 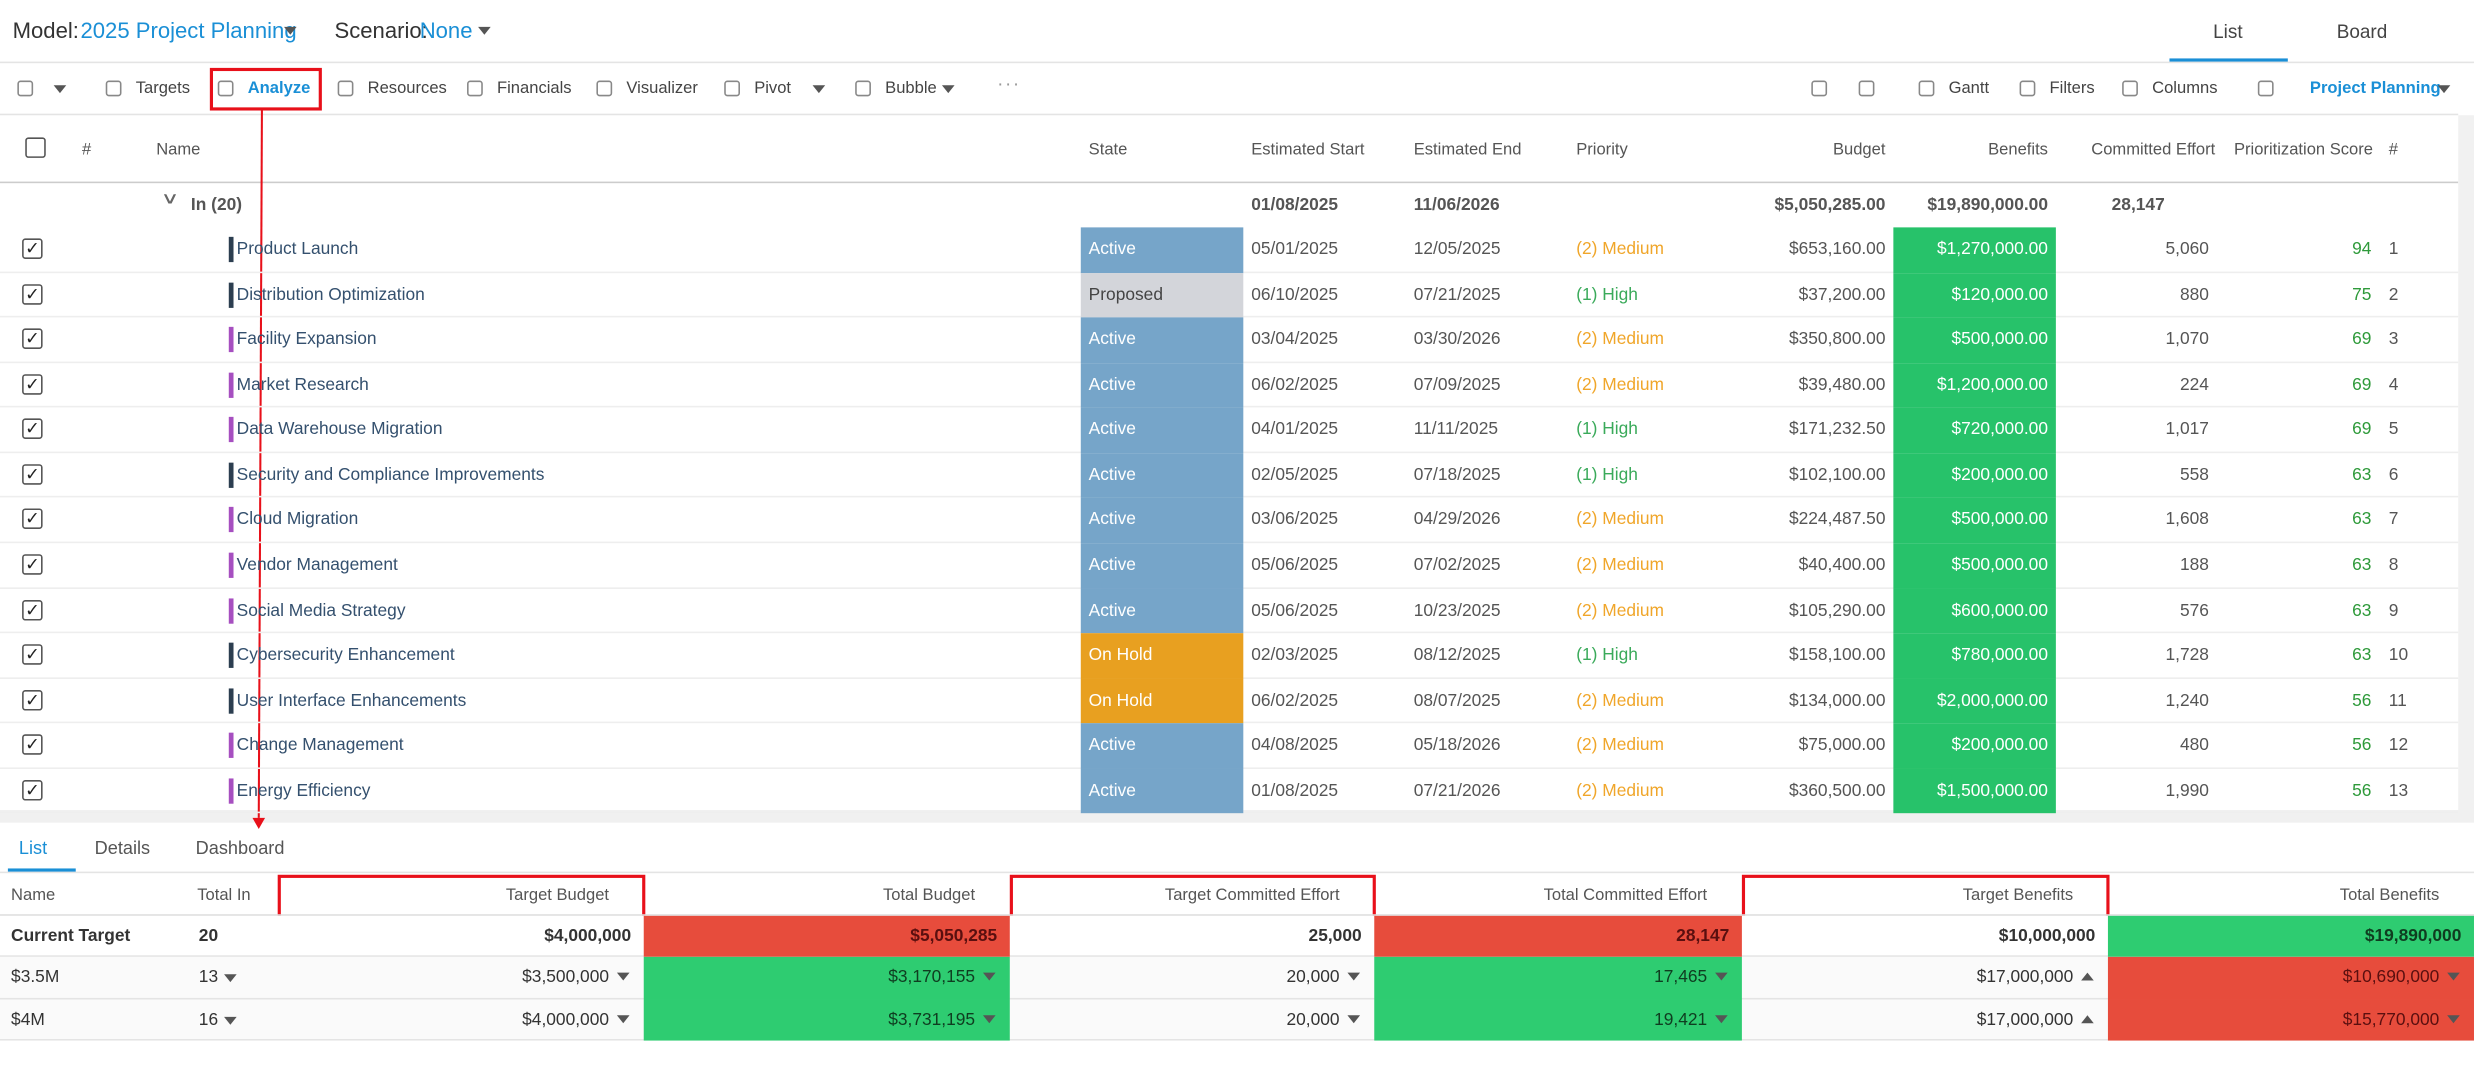 What do you see at coordinates (2187, 655) in the screenshot?
I see `committed-effort: 1,728` at bounding box center [2187, 655].